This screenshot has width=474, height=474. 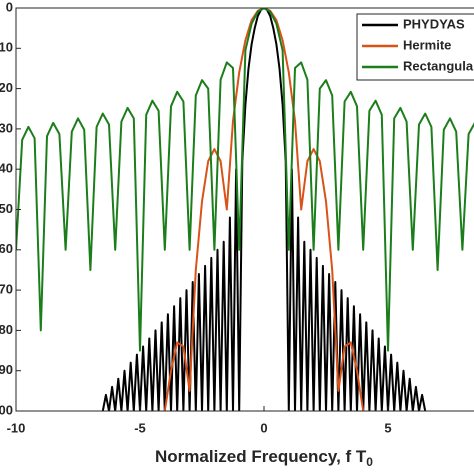 What do you see at coordinates (387, 427) in the screenshot?
I see `x-tick-label: 5` at bounding box center [387, 427].